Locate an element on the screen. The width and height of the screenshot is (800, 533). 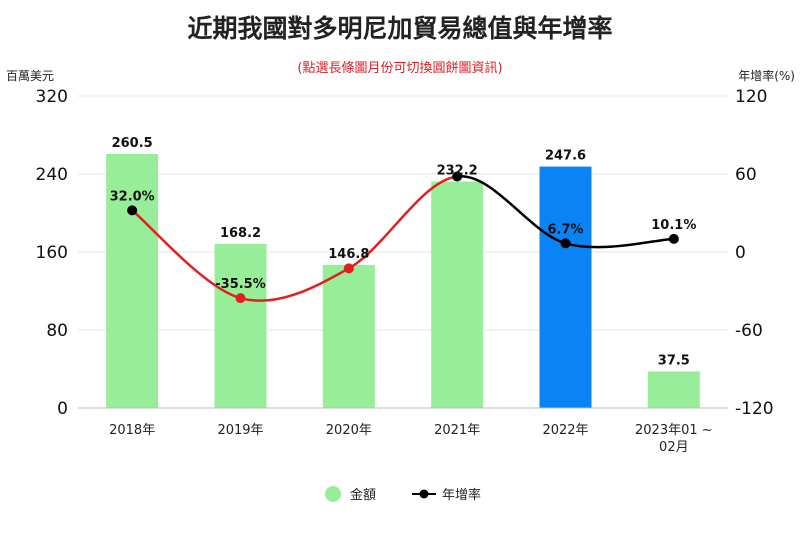
bar-value-label: 232.2 is located at coordinates (457, 171).